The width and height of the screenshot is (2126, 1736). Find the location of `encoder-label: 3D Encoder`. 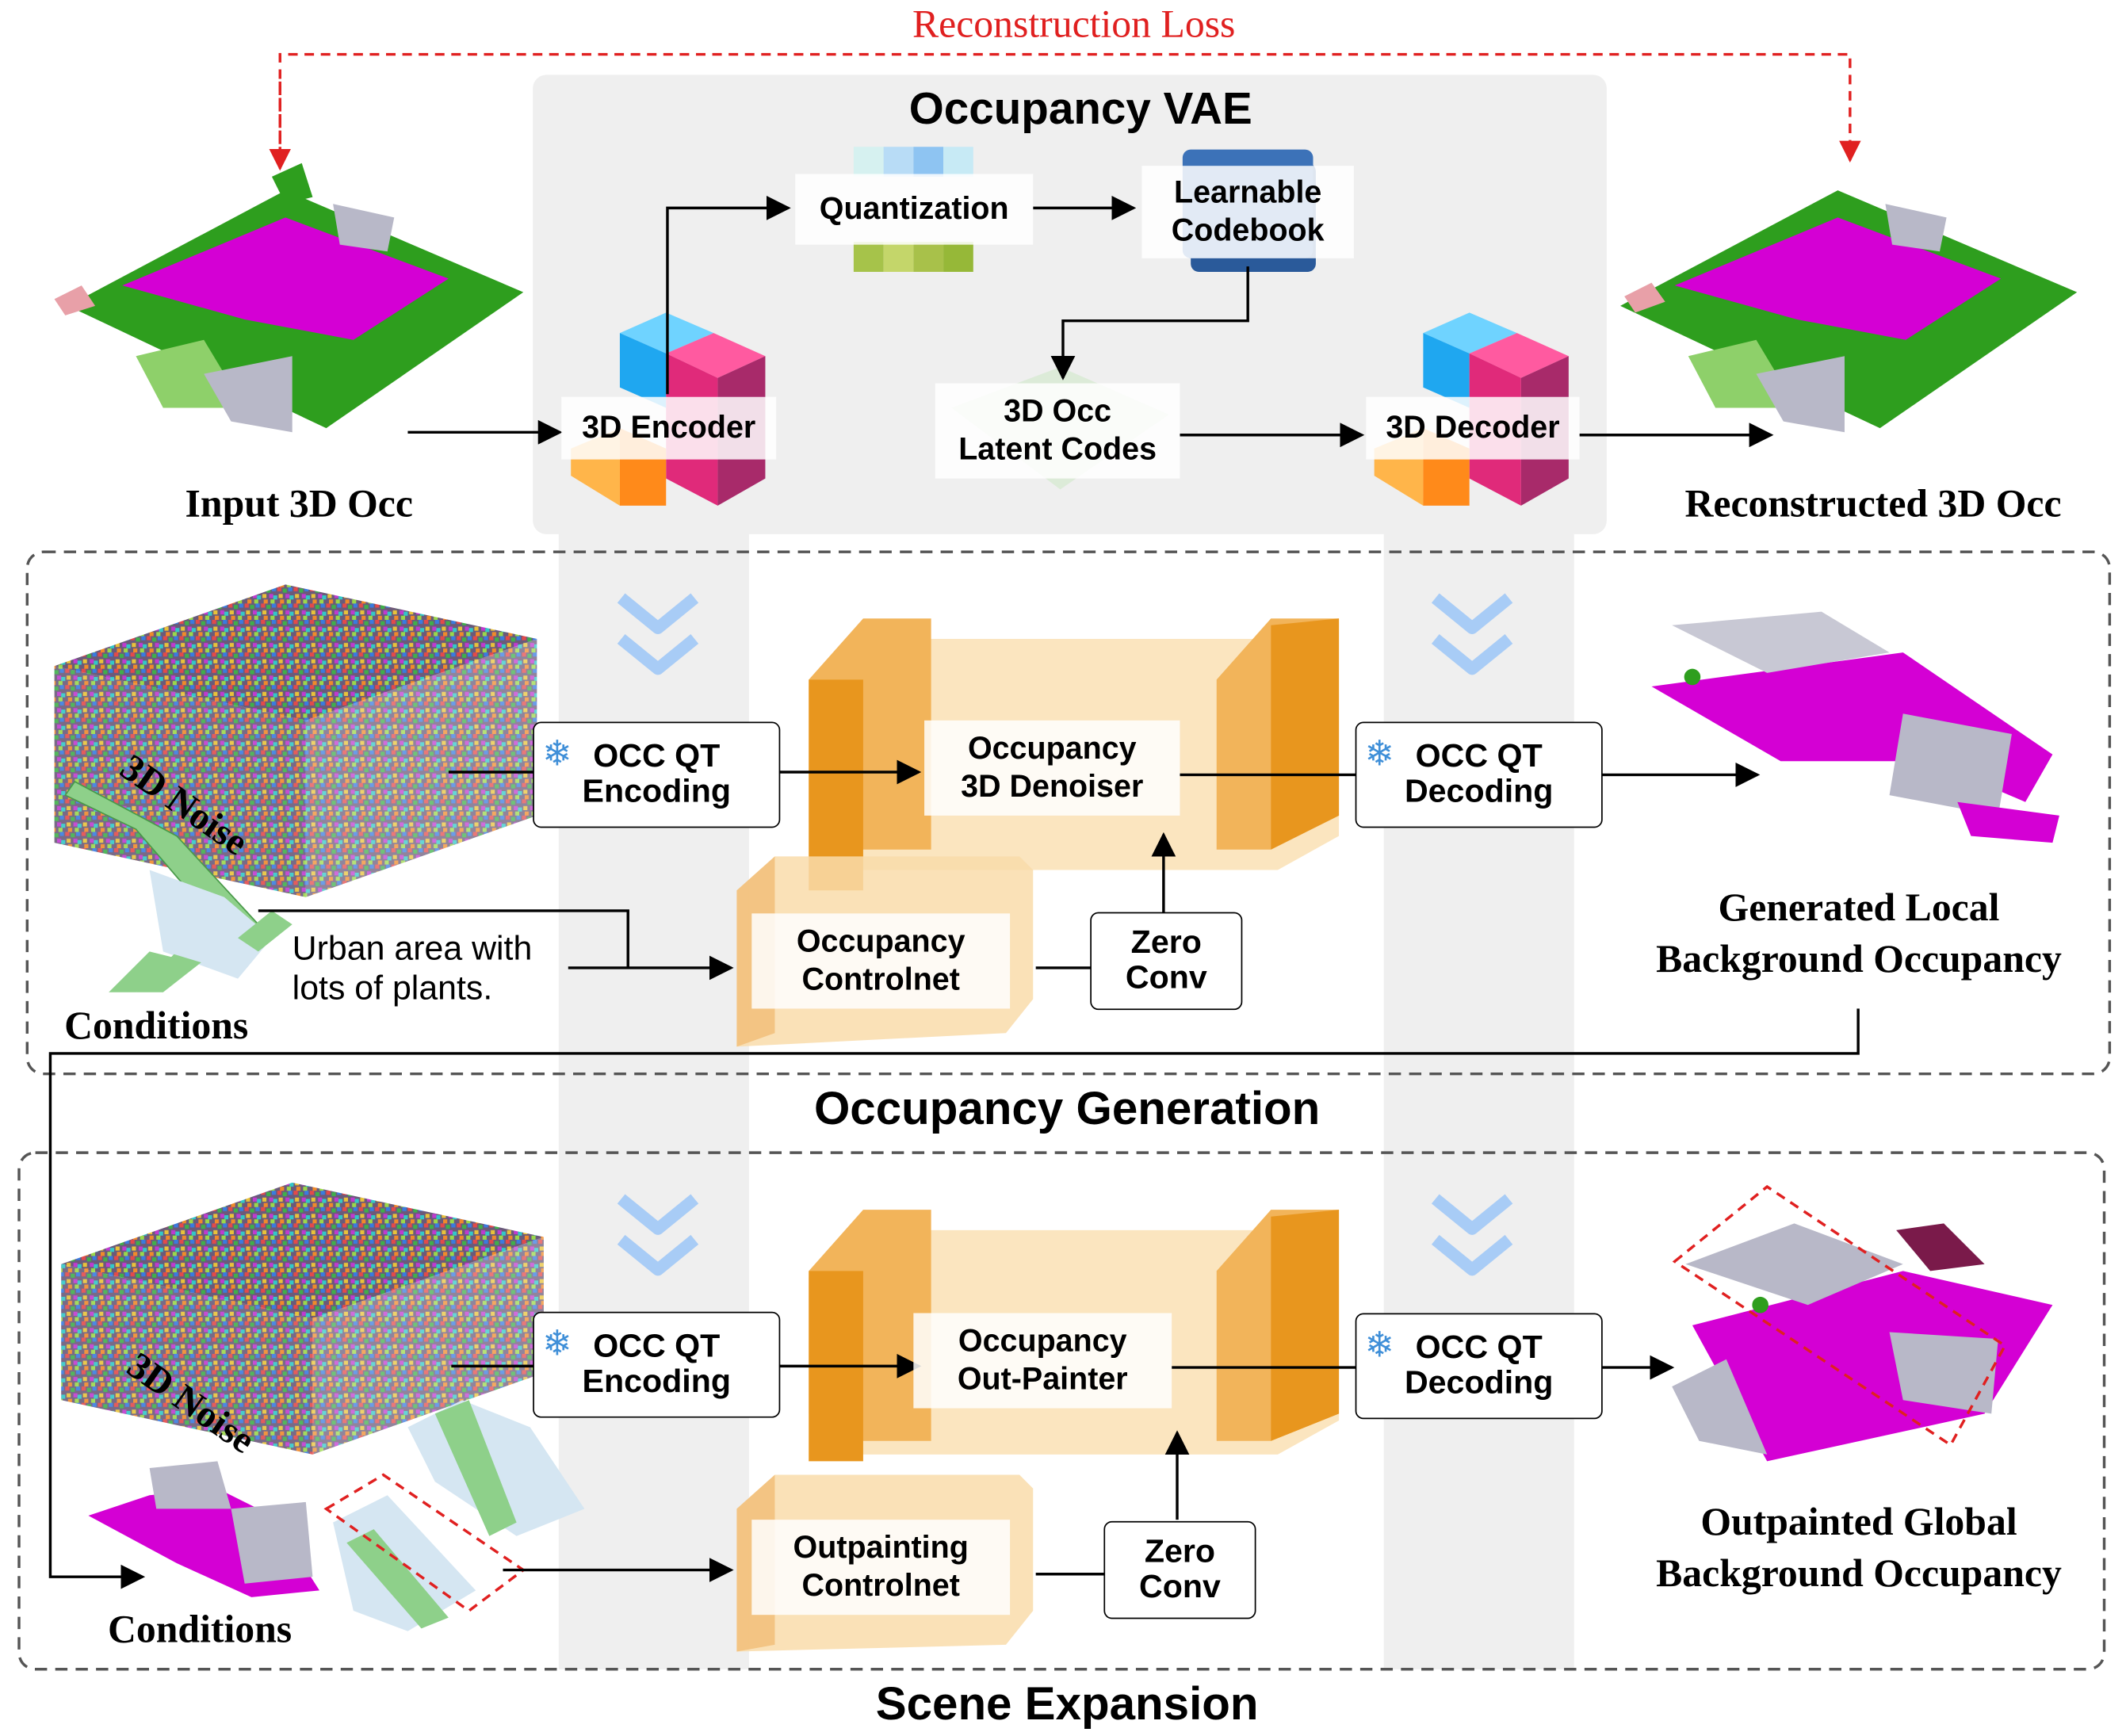

encoder-label: 3D Encoder is located at coordinates (669, 427).